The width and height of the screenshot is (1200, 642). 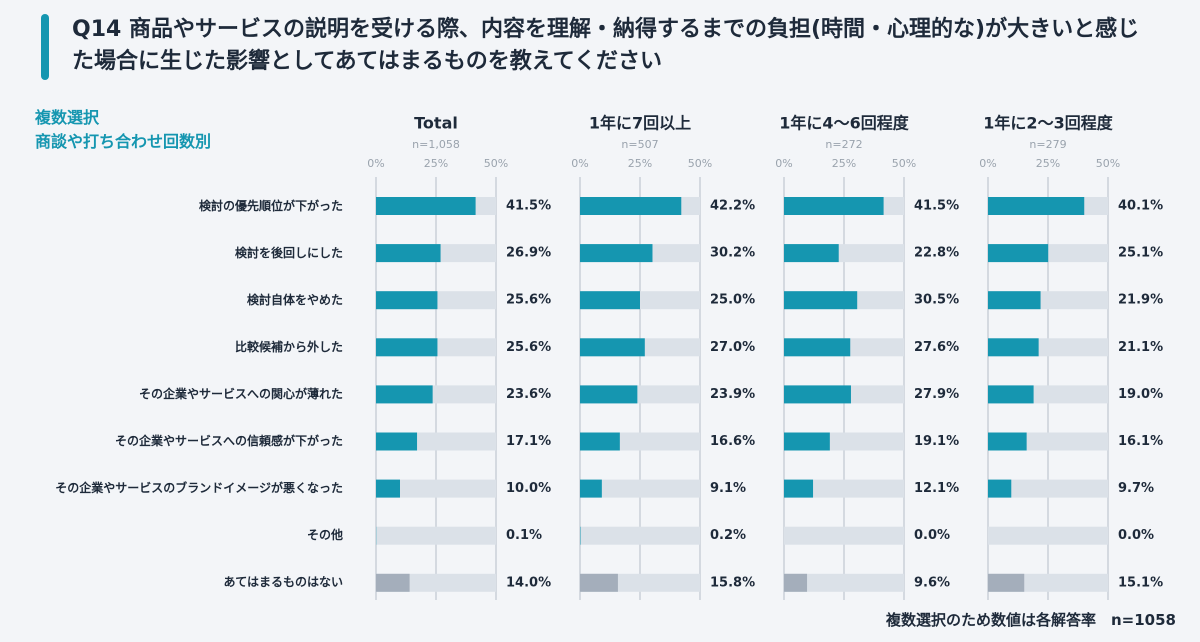 What do you see at coordinates (436, 144) in the screenshot?
I see `panel-subtitle: n=1,058` at bounding box center [436, 144].